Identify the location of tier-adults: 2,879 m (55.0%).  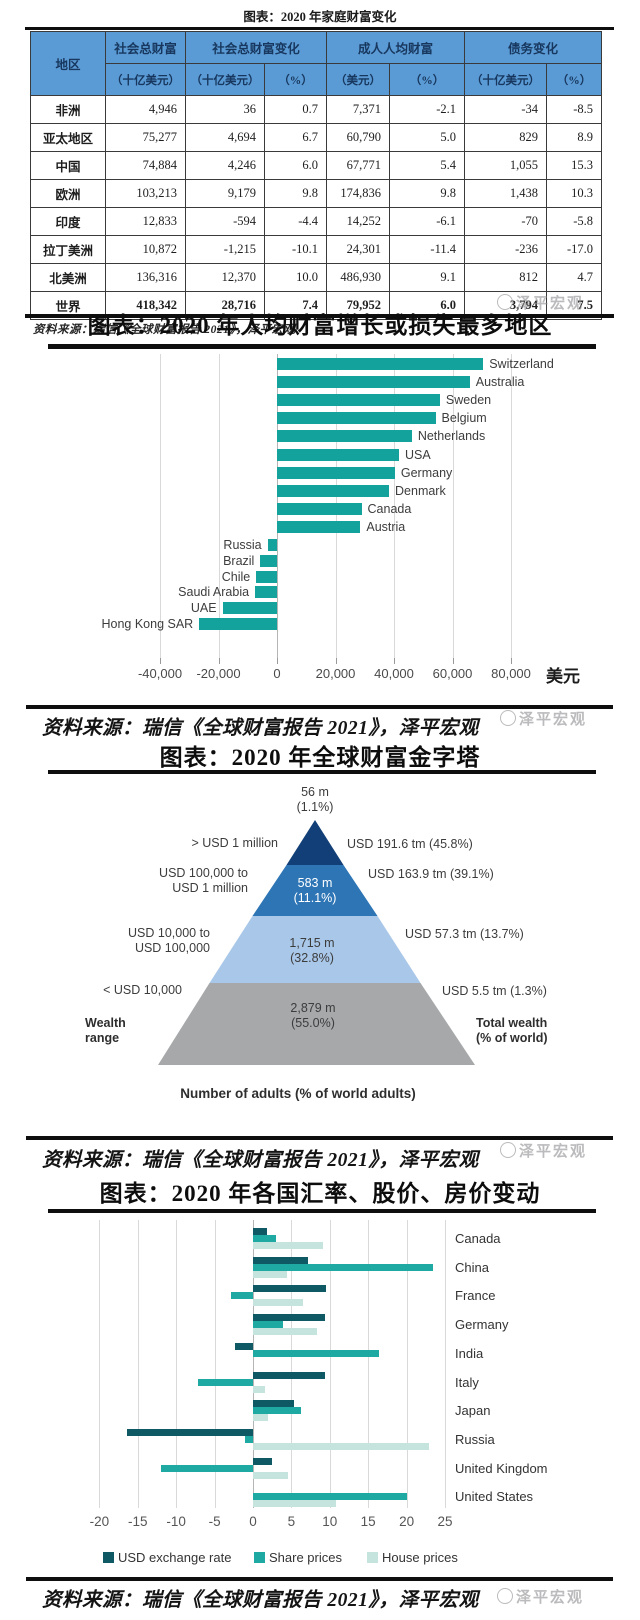
(312, 1016).